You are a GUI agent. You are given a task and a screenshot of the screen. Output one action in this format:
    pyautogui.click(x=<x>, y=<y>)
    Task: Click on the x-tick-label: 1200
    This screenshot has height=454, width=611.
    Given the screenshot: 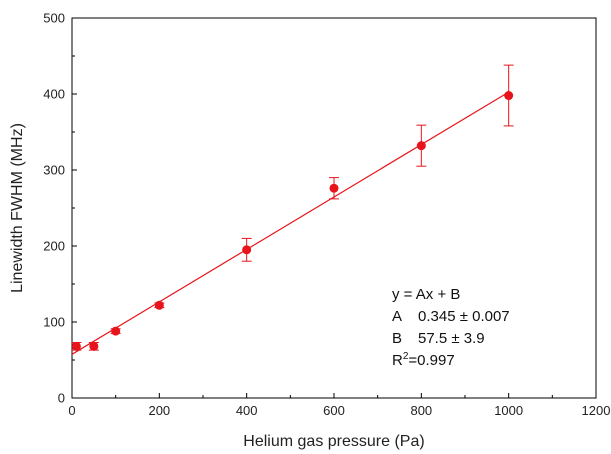 What is the action you would take?
    pyautogui.click(x=596, y=410)
    